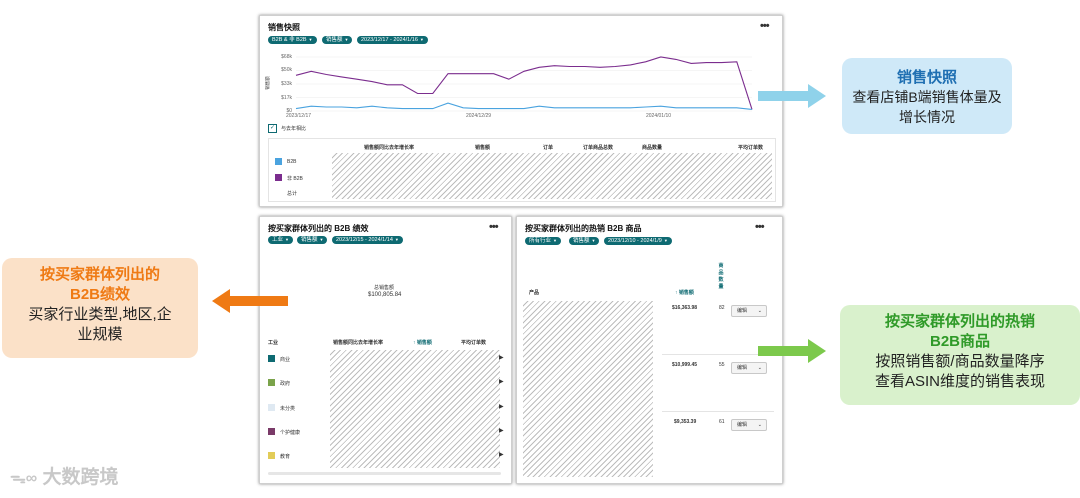 This screenshot has width=1080, height=498. What do you see at coordinates (479, 116) in the screenshot?
I see `x-tick-label: 2024/12/29` at bounding box center [479, 116].